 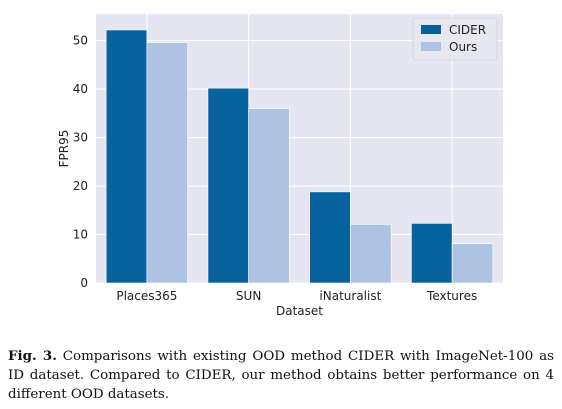 What do you see at coordinates (64, 149) in the screenshot?
I see `y-axis-title: FPR95` at bounding box center [64, 149].